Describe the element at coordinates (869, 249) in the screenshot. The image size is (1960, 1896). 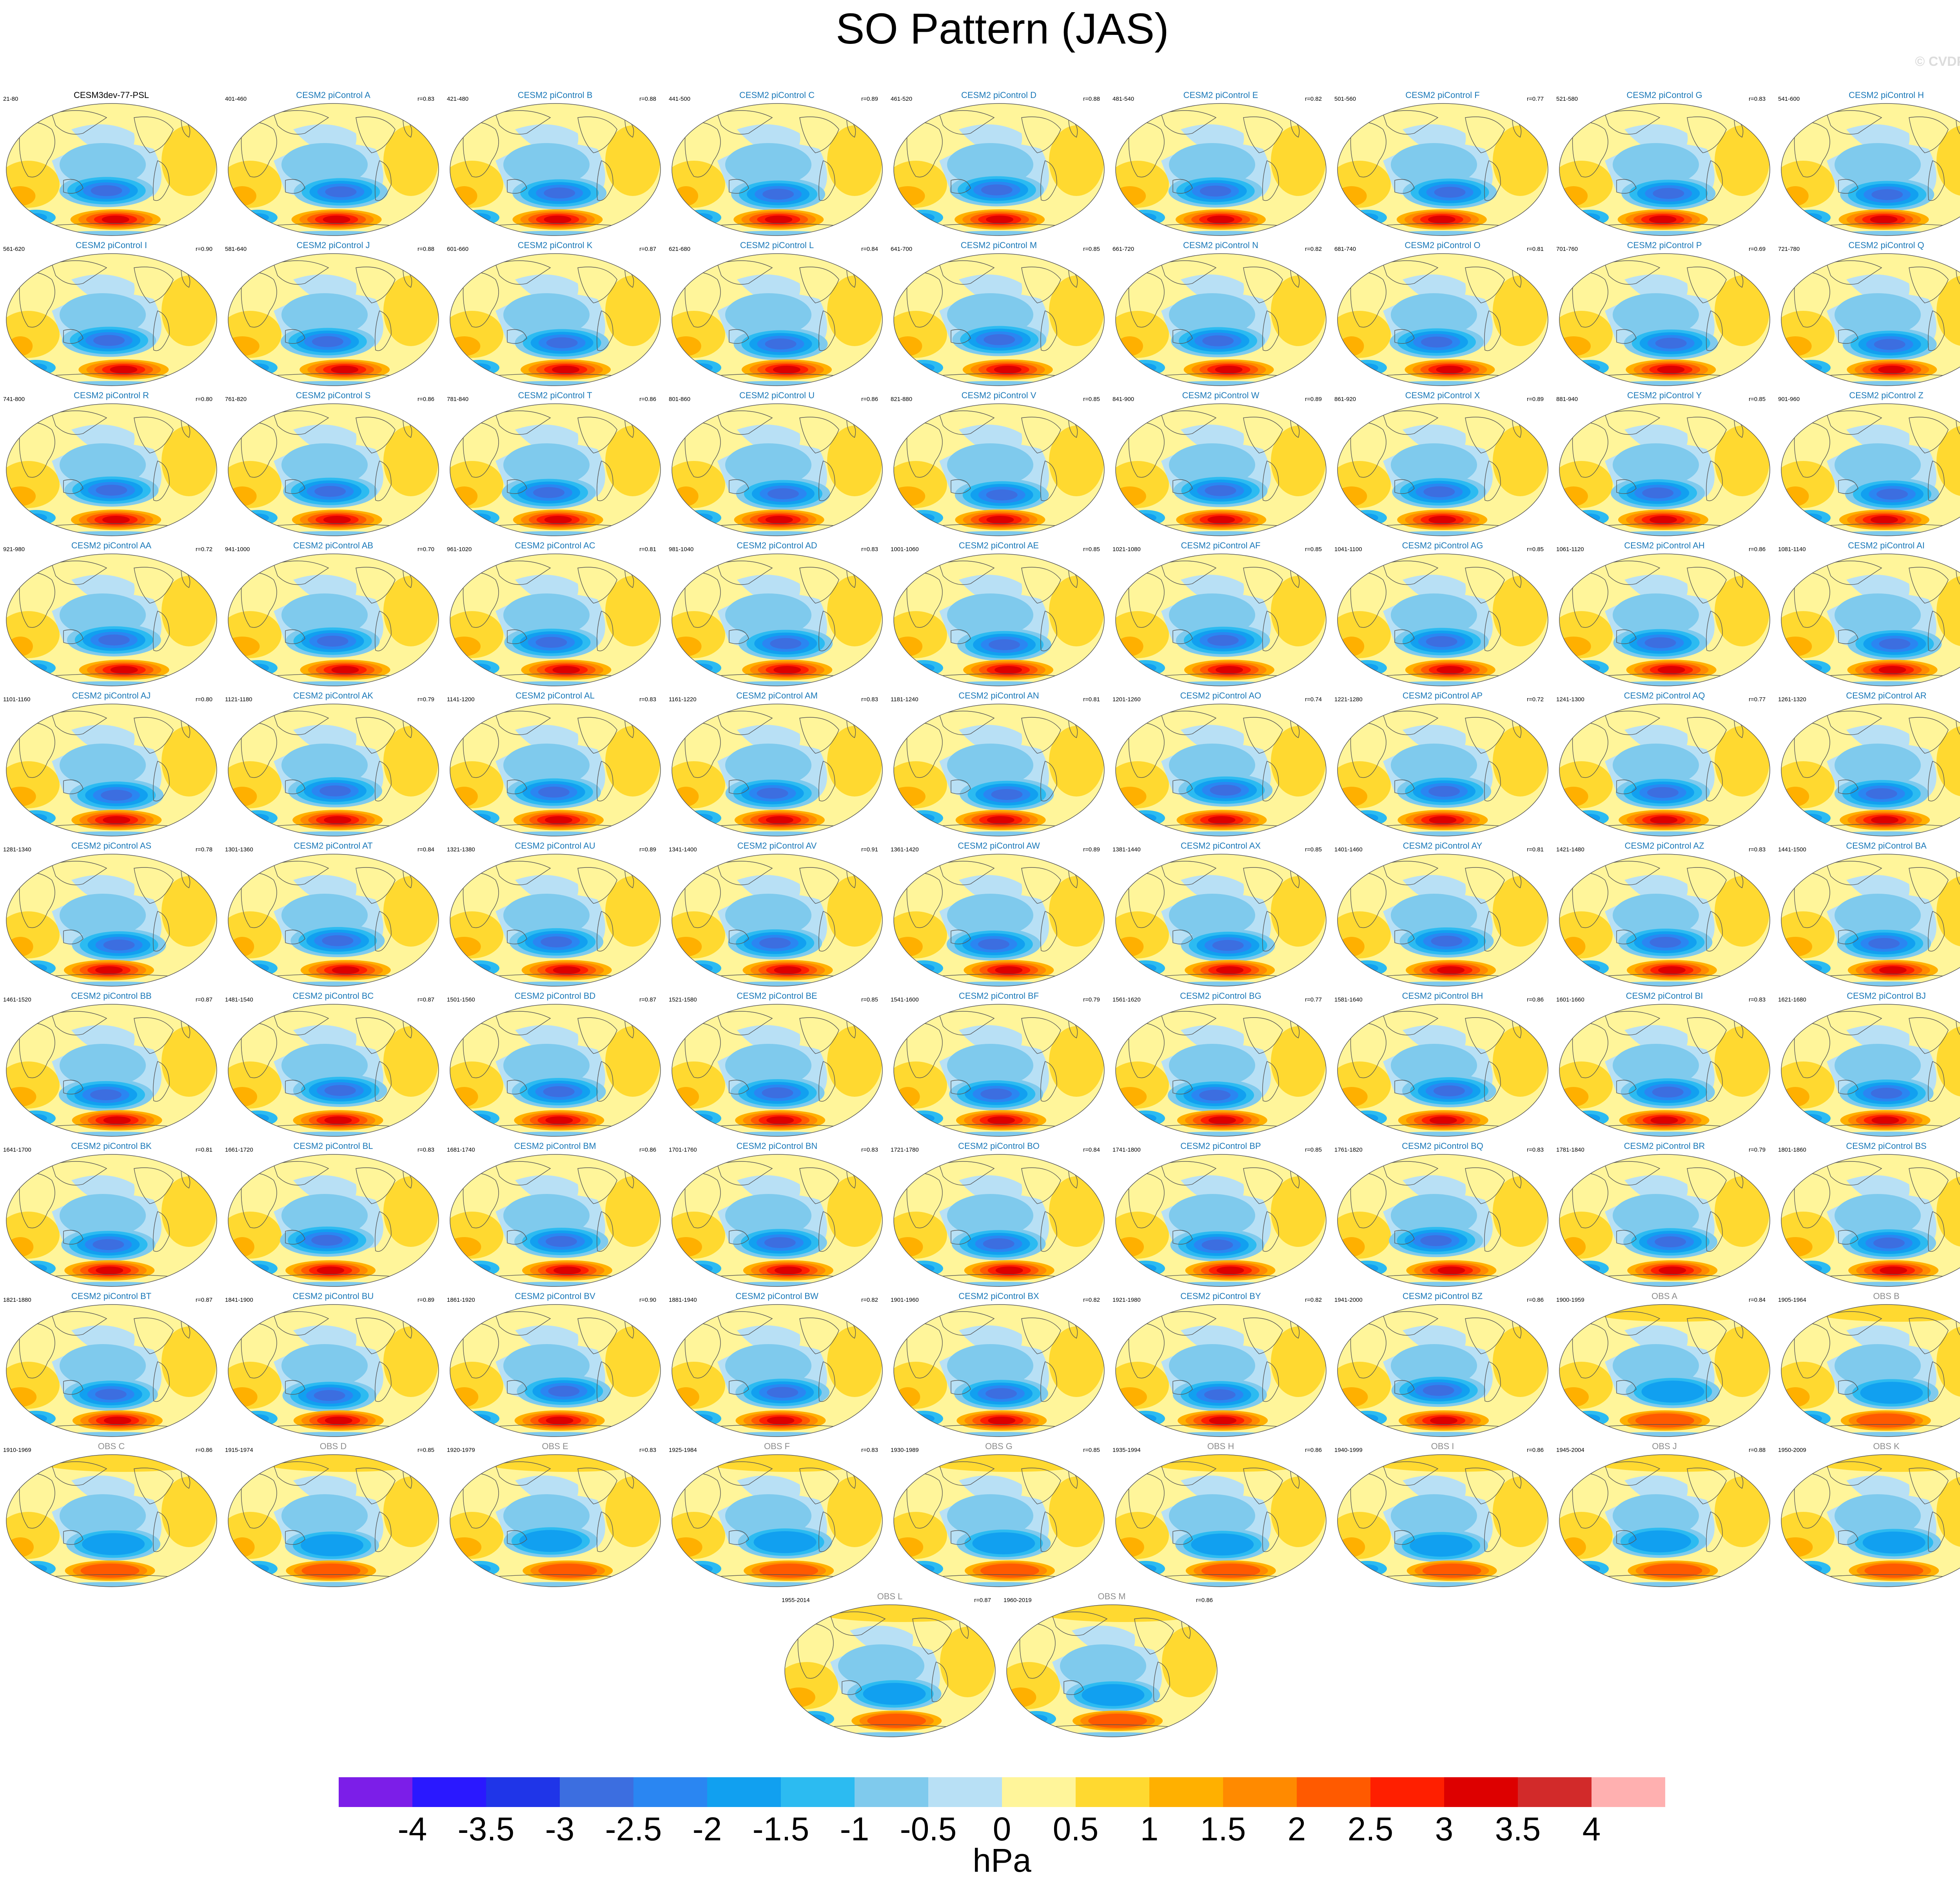
I see `panel-correlation: r=0.84` at that location.